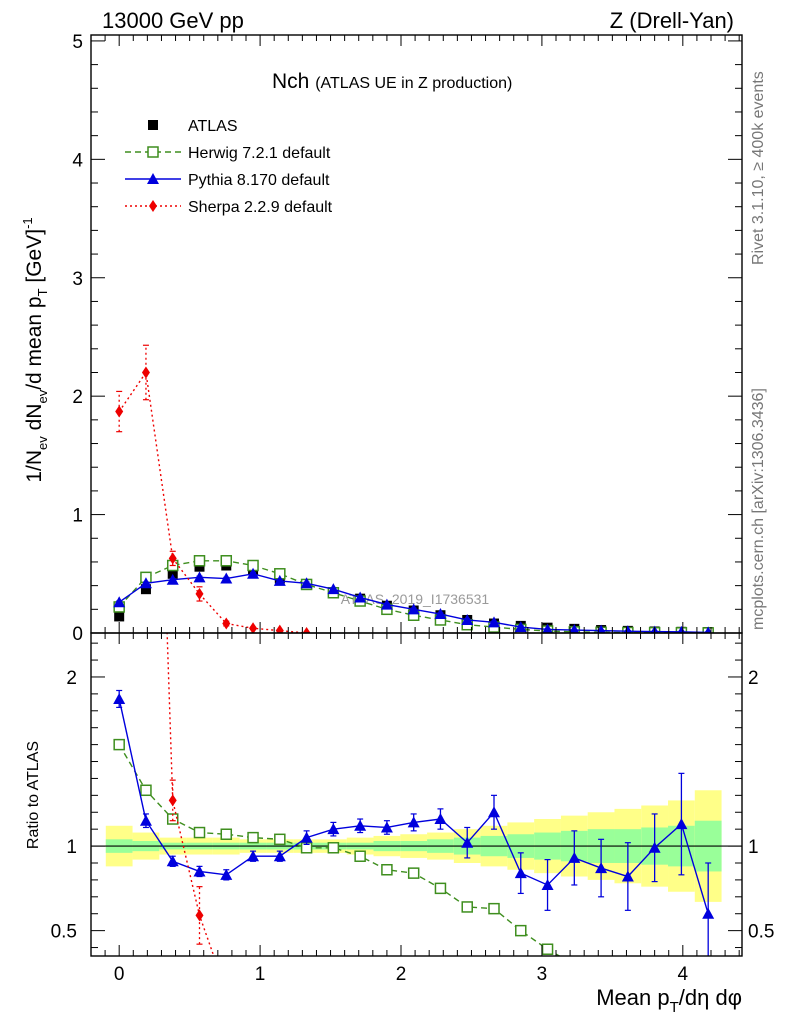 The image size is (786, 1024). What do you see at coordinates (34, 420) in the screenshot?
I see `ylabel-part: dN` at bounding box center [34, 420].